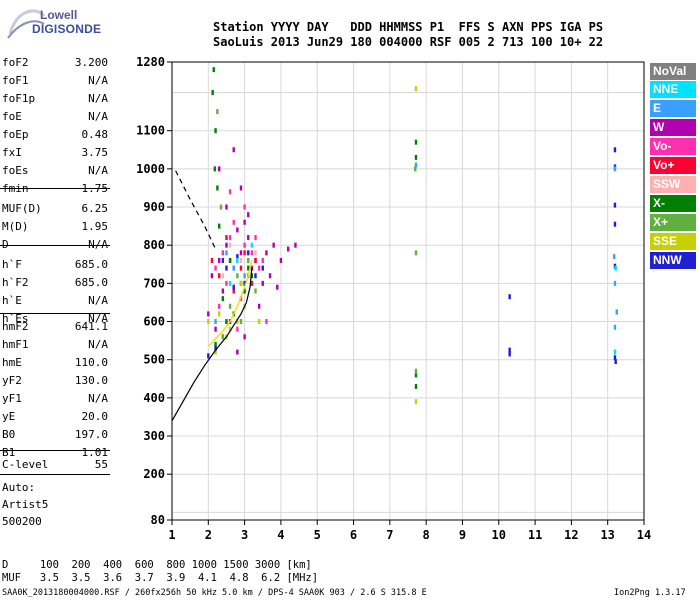 The height and width of the screenshot is (600, 700). I want to click on param-row: foEs N/A, so click(55, 170).